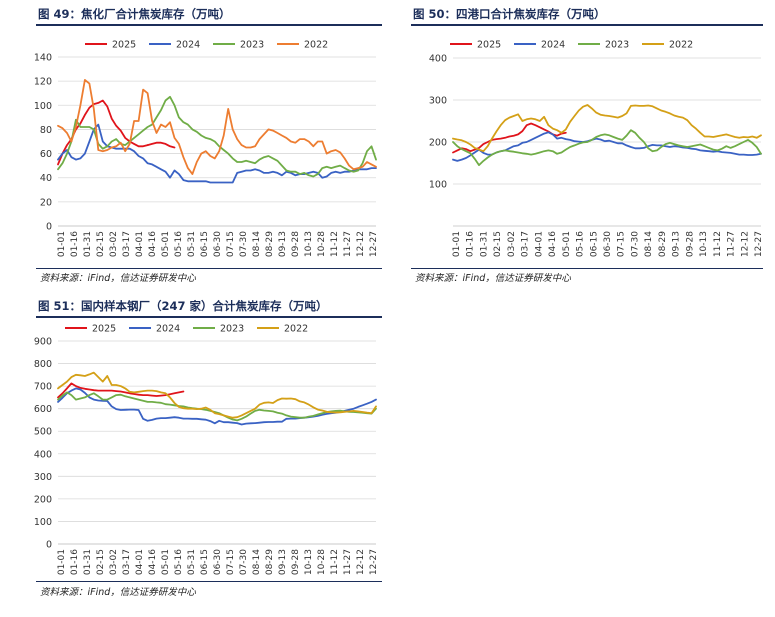 The width and height of the screenshot is (775, 617). Describe the element at coordinates (46, 202) in the screenshot. I see `y-tick-label: 20` at that location.